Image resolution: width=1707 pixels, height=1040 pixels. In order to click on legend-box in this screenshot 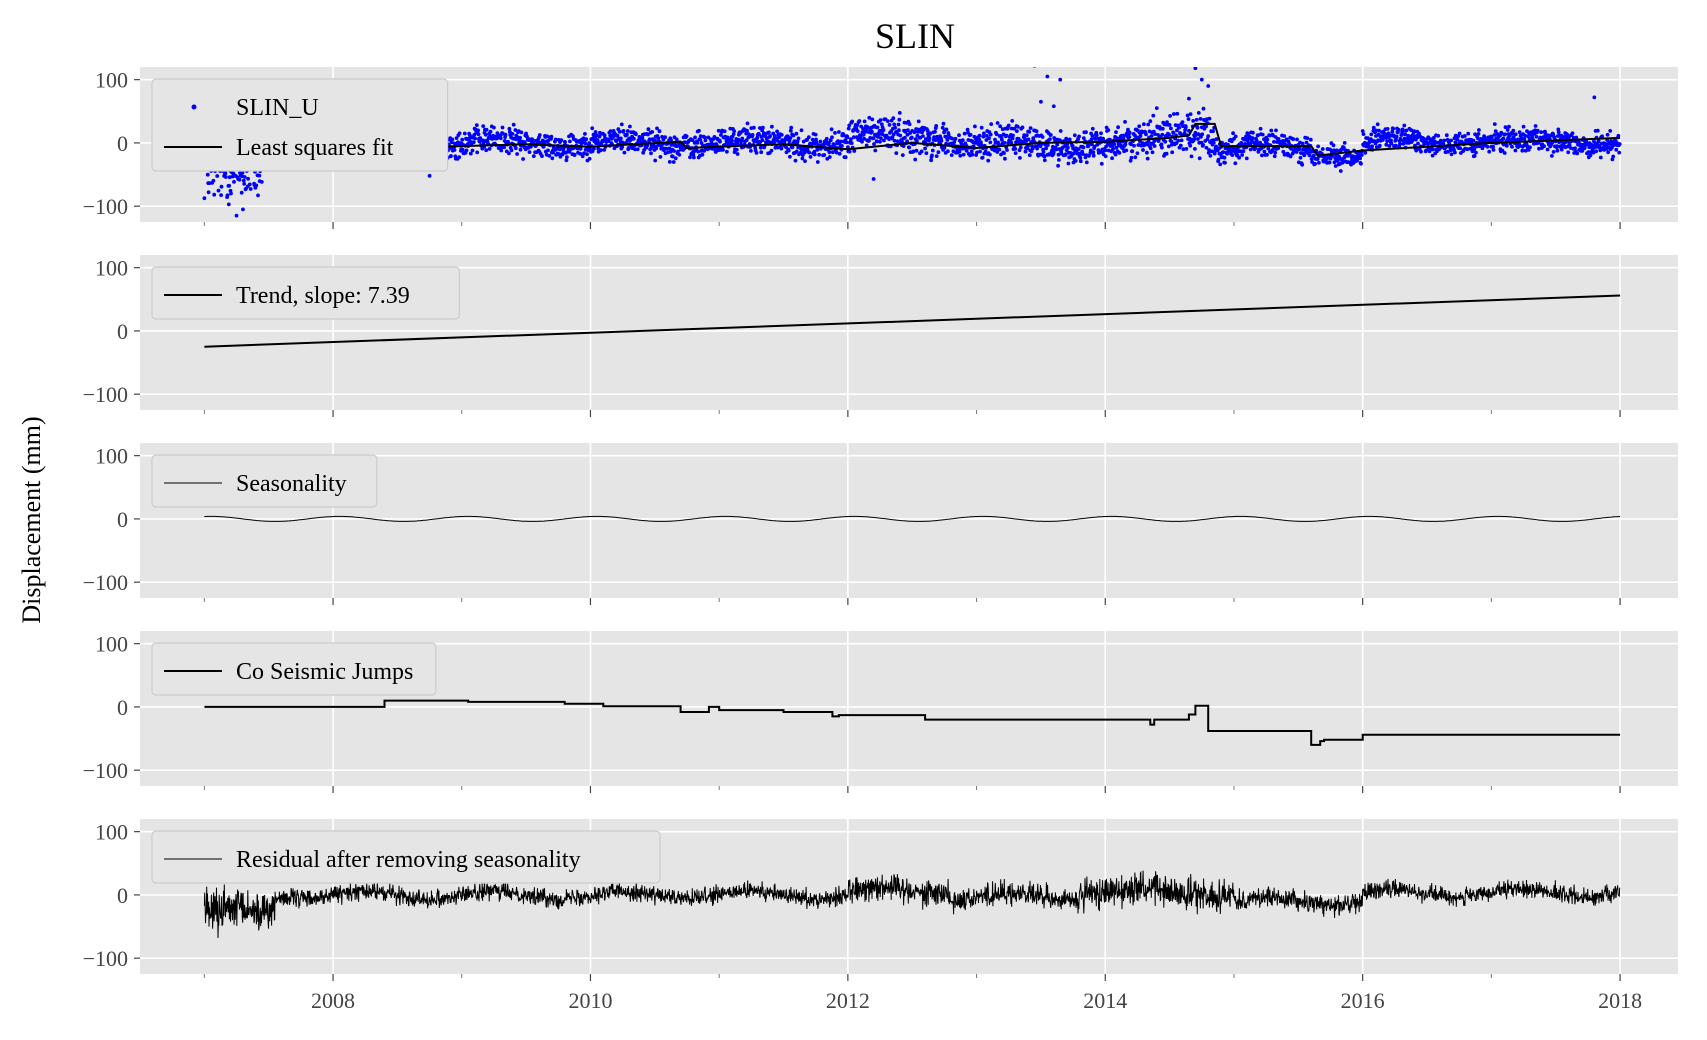, I will do `click(294, 669)`.